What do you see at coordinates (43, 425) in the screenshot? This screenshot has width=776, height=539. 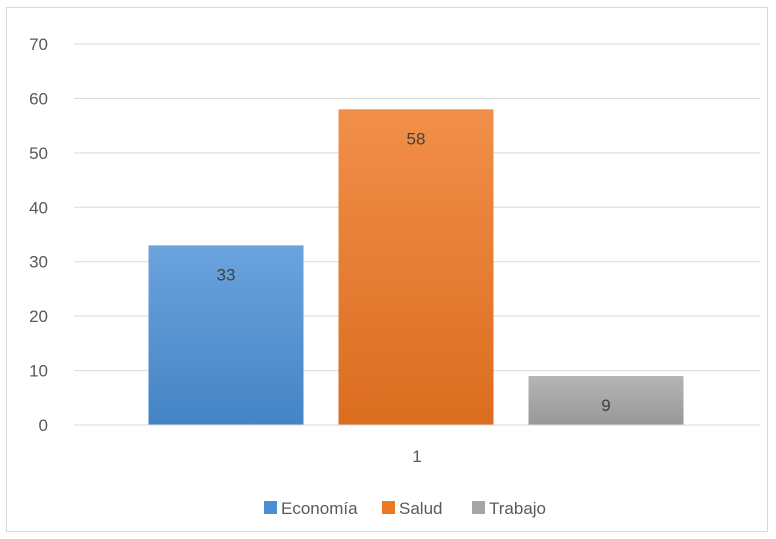 I see `y-tick-label: 0` at bounding box center [43, 425].